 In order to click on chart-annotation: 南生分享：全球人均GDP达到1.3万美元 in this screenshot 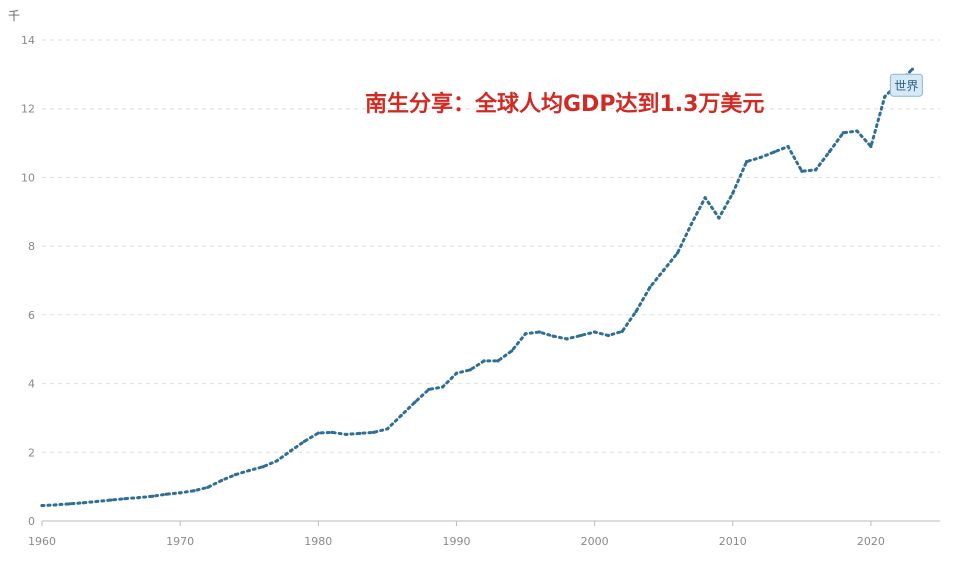, I will do `click(564, 104)`.